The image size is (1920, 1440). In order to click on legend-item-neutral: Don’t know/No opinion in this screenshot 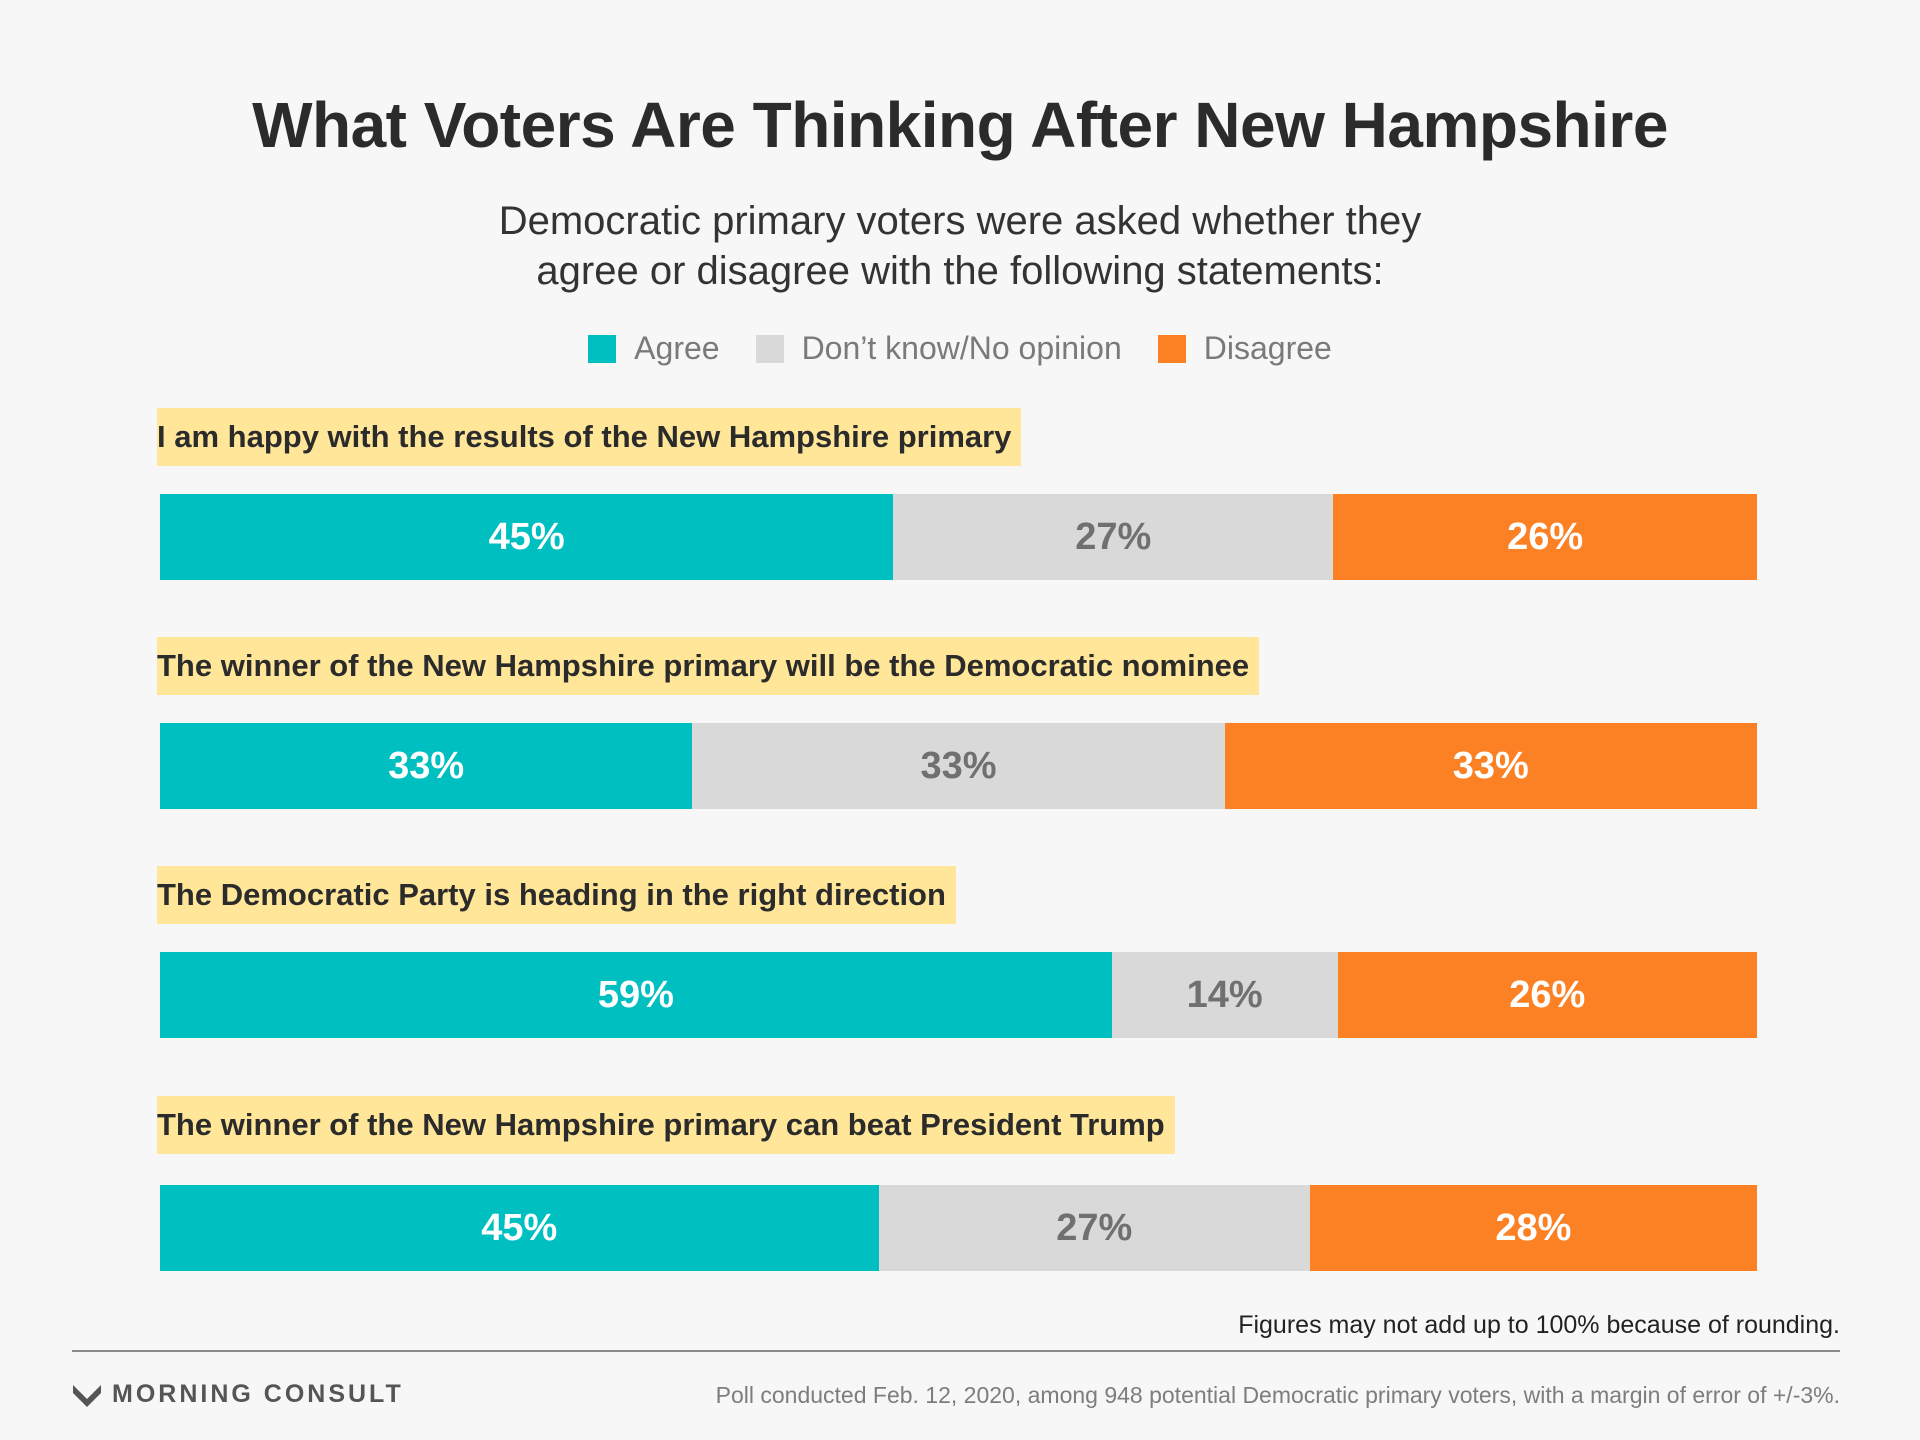, I will do `click(938, 348)`.